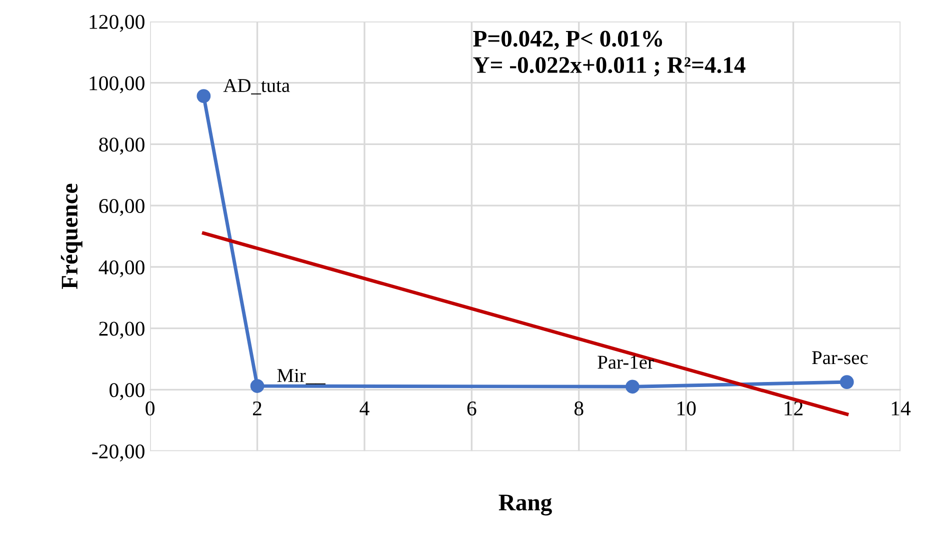  I want to click on x-tick-label: 2, so click(257, 408).